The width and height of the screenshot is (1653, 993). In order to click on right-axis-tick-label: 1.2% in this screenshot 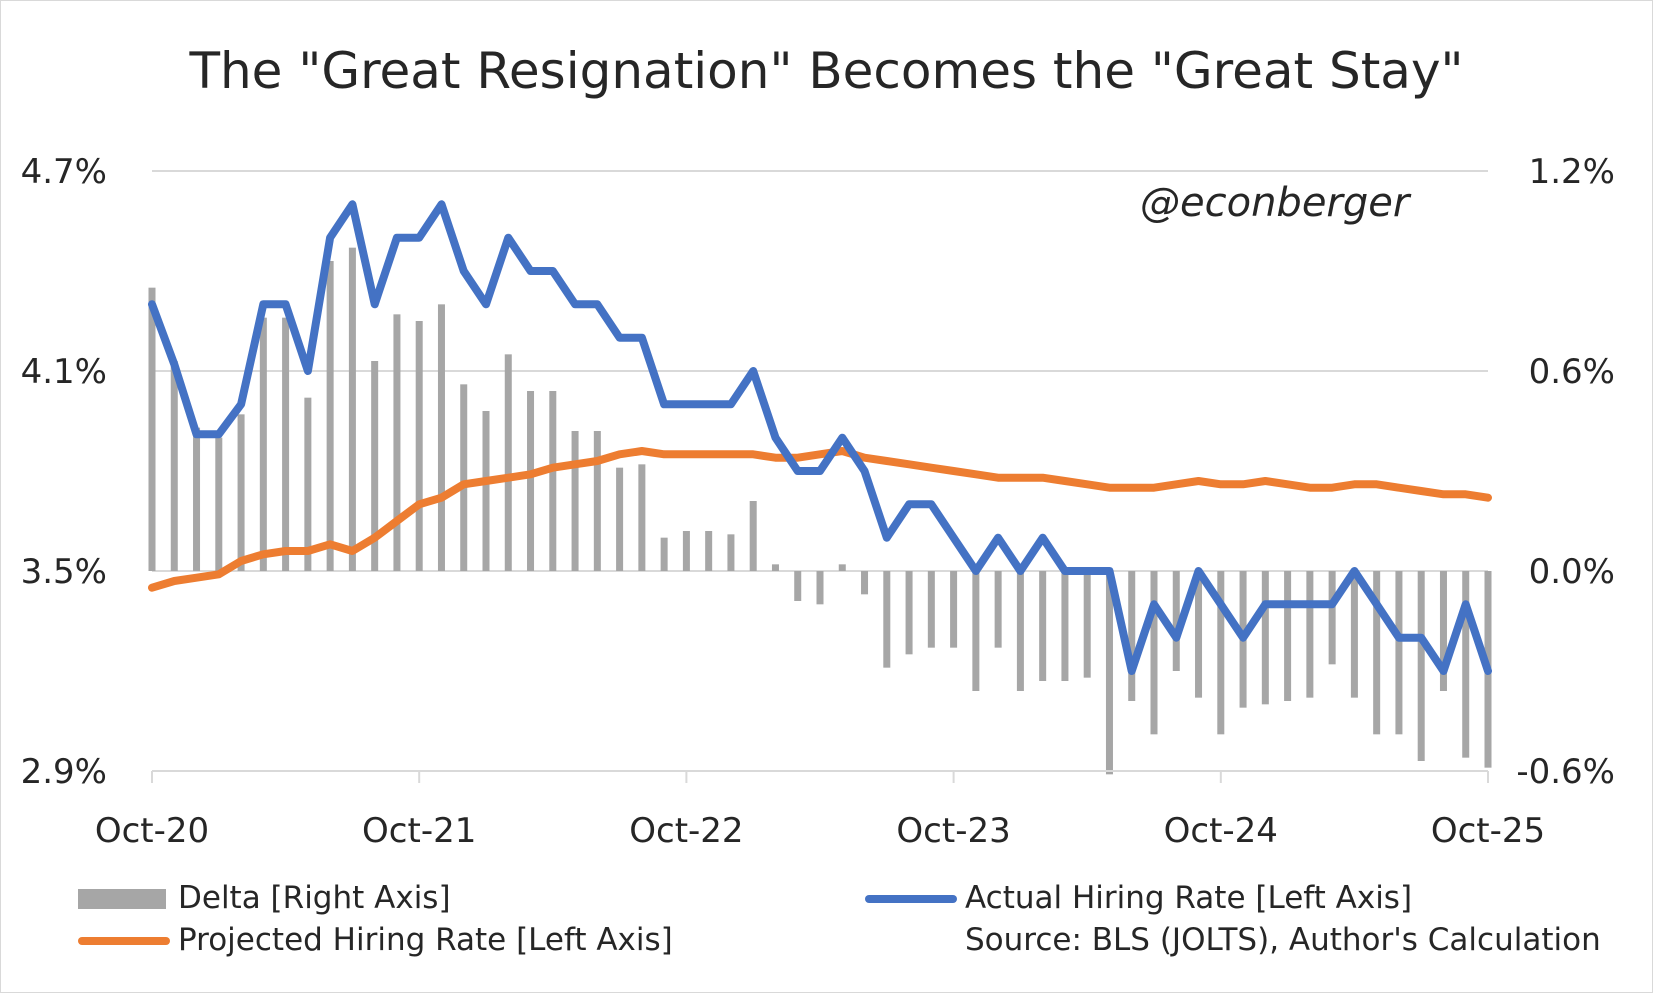, I will do `click(1572, 172)`.